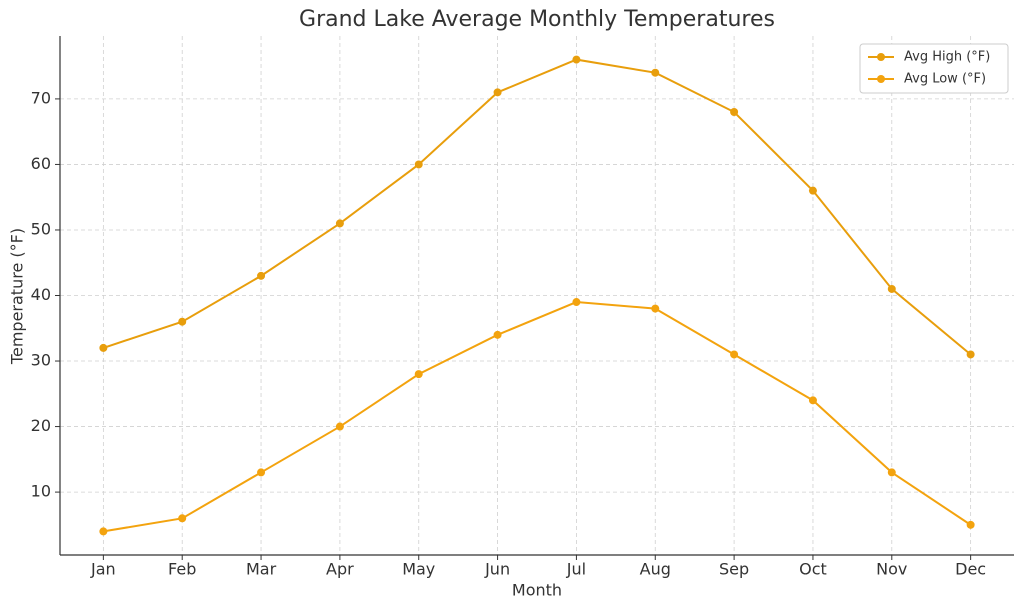  Describe the element at coordinates (497, 569) in the screenshot. I see `x-tick-label: Jun` at that location.